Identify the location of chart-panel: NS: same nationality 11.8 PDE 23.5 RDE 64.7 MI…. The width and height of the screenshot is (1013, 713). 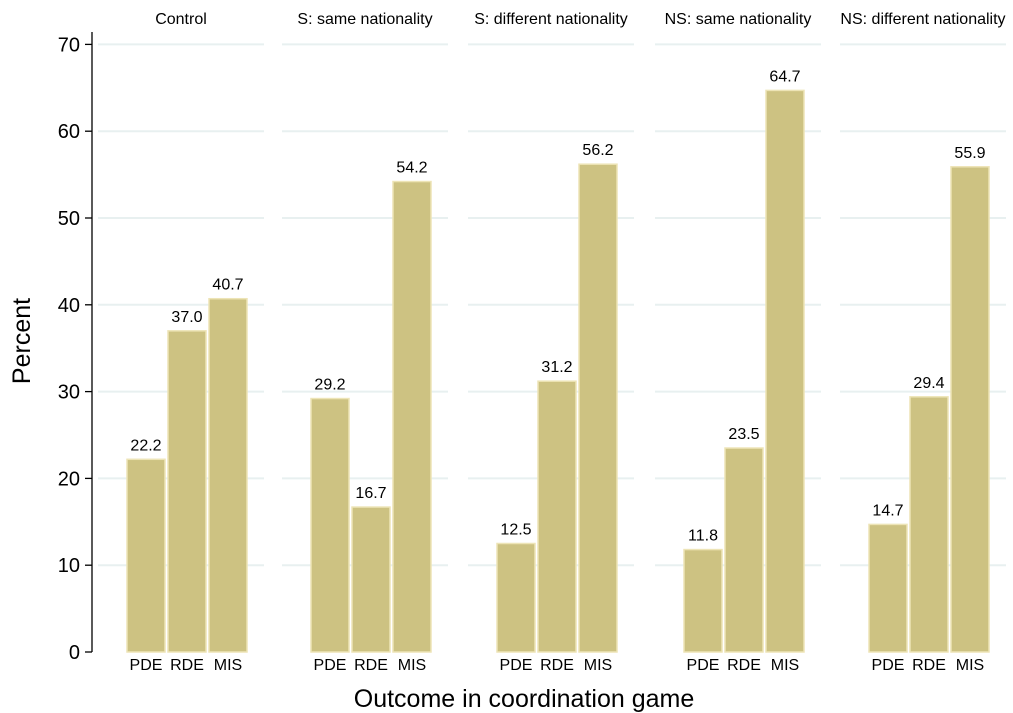
(738, 342).